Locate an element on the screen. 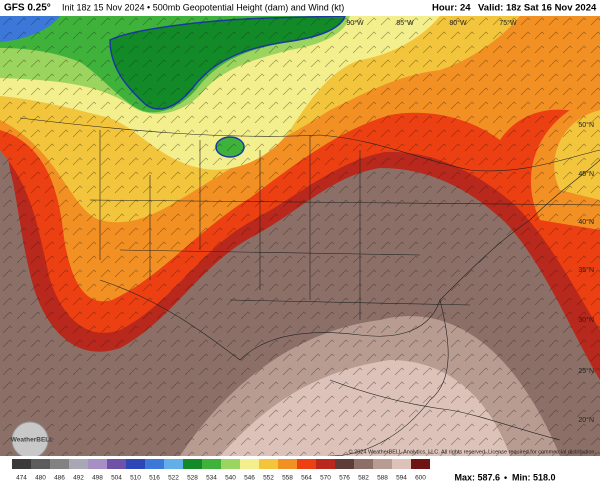 The height and width of the screenshot is (493, 600). legend-label: 552 is located at coordinates (268, 478).